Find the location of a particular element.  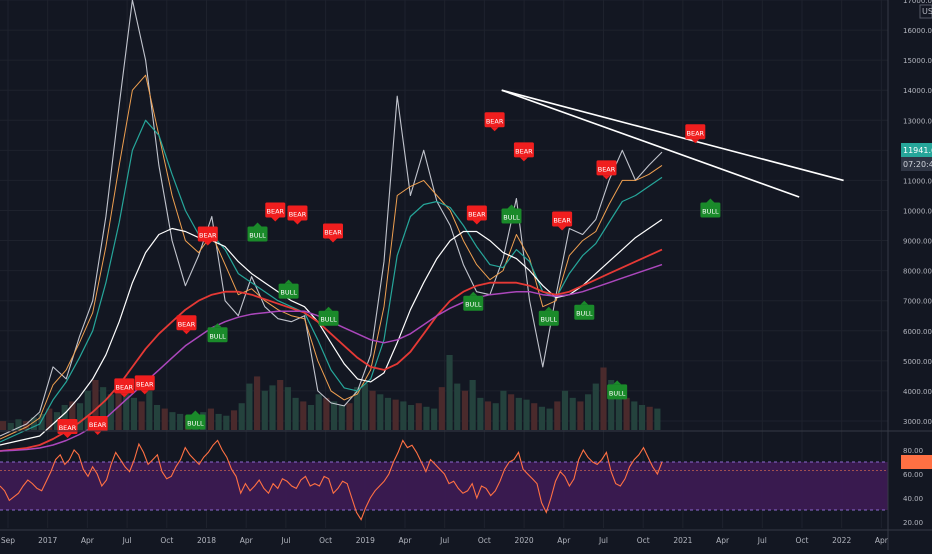

y-tick-label: 15000.00 is located at coordinates (917, 61).